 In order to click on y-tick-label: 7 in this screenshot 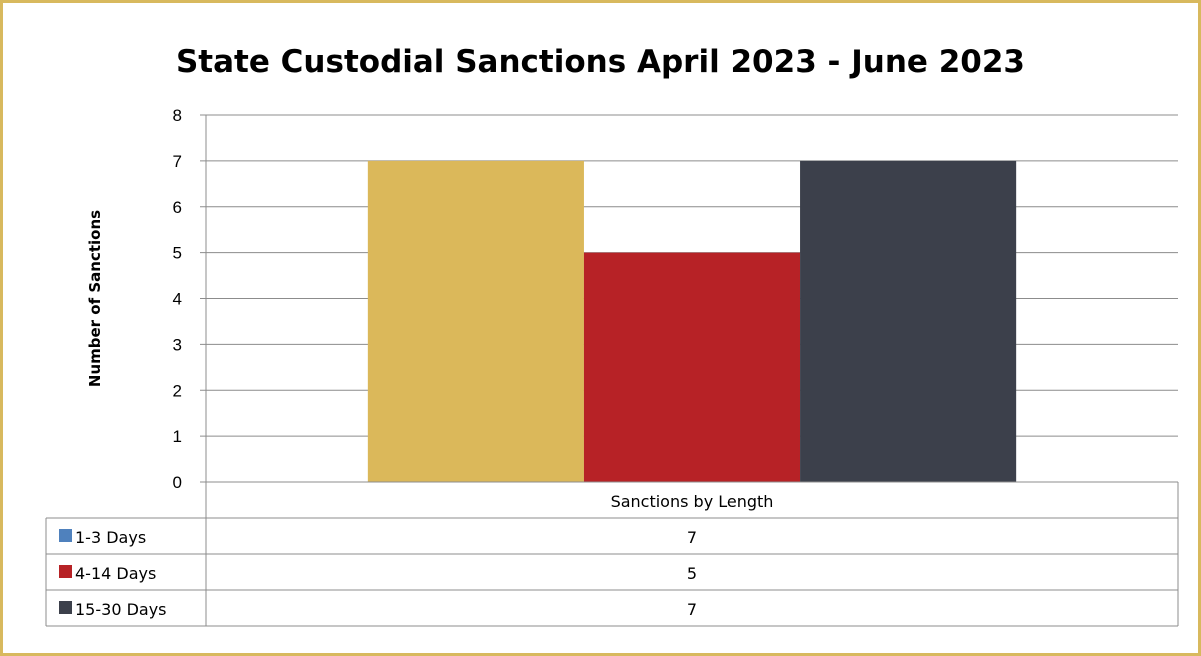, I will do `click(177, 161)`.